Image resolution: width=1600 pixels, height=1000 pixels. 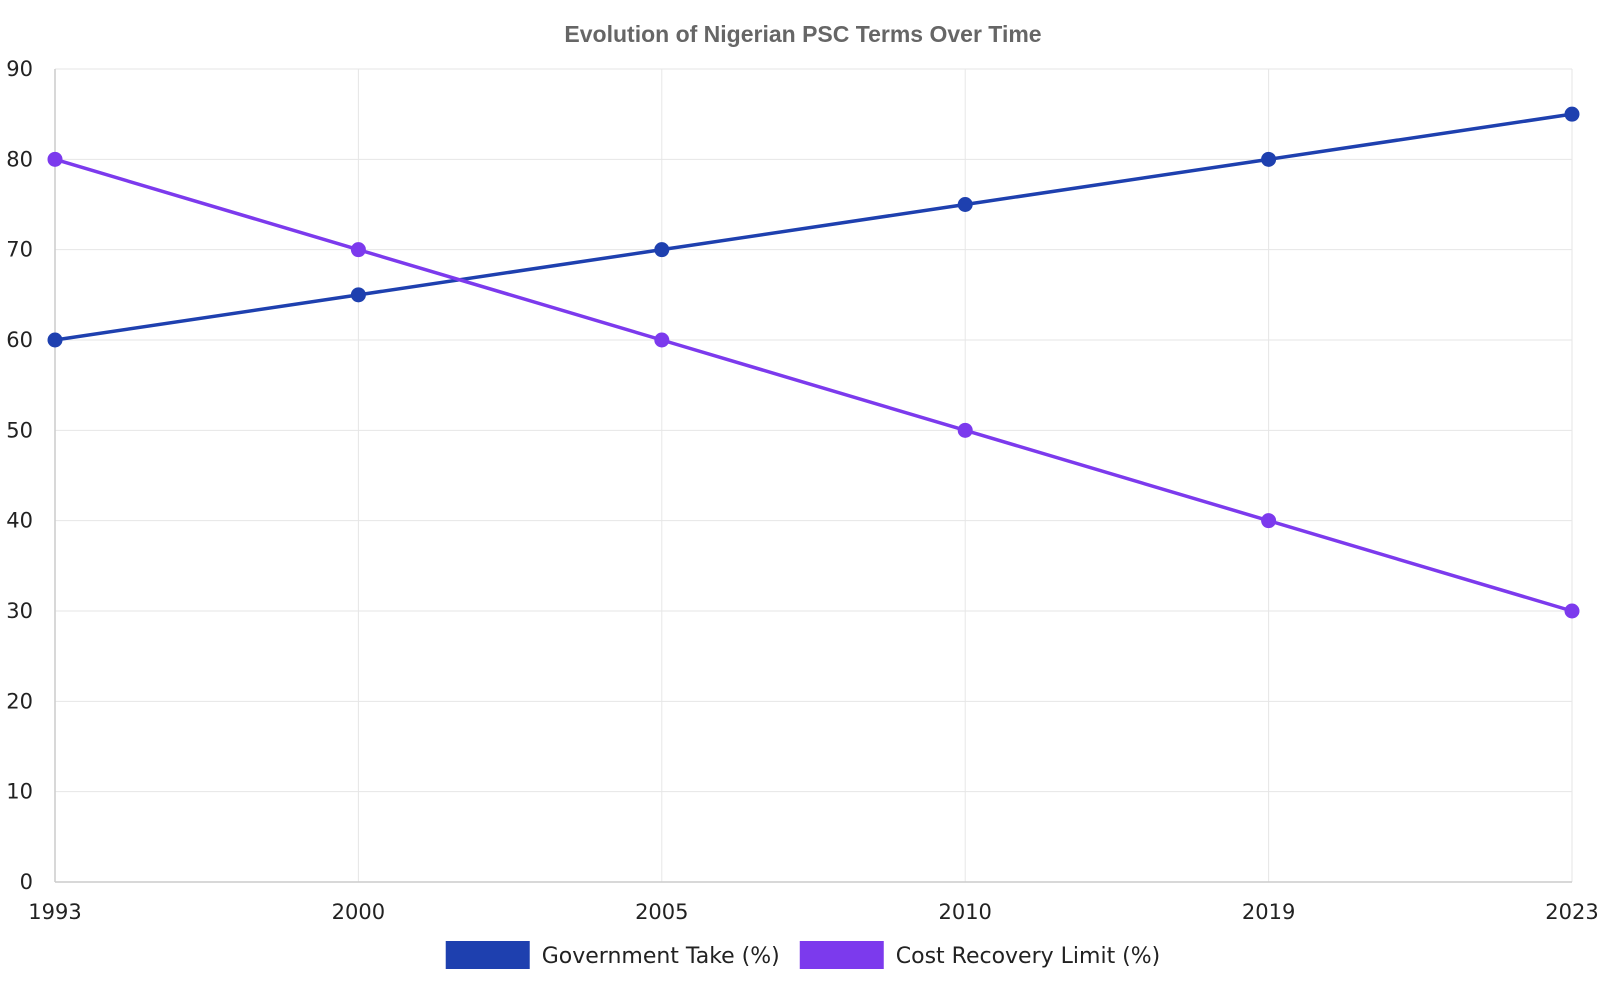 What do you see at coordinates (19, 340) in the screenshot?
I see `y-tick-label: 60` at bounding box center [19, 340].